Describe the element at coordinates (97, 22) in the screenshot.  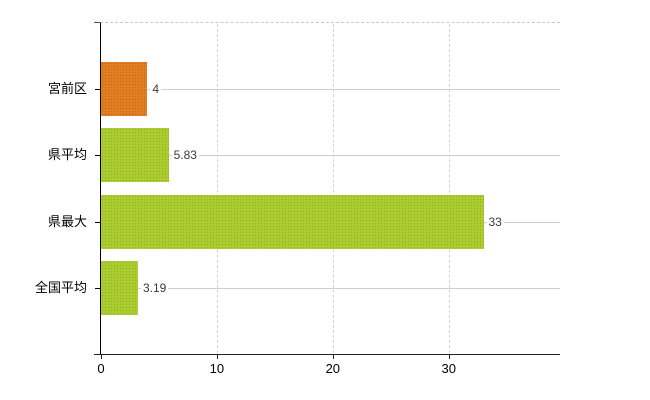
I see `y-axis-top-tick` at that location.